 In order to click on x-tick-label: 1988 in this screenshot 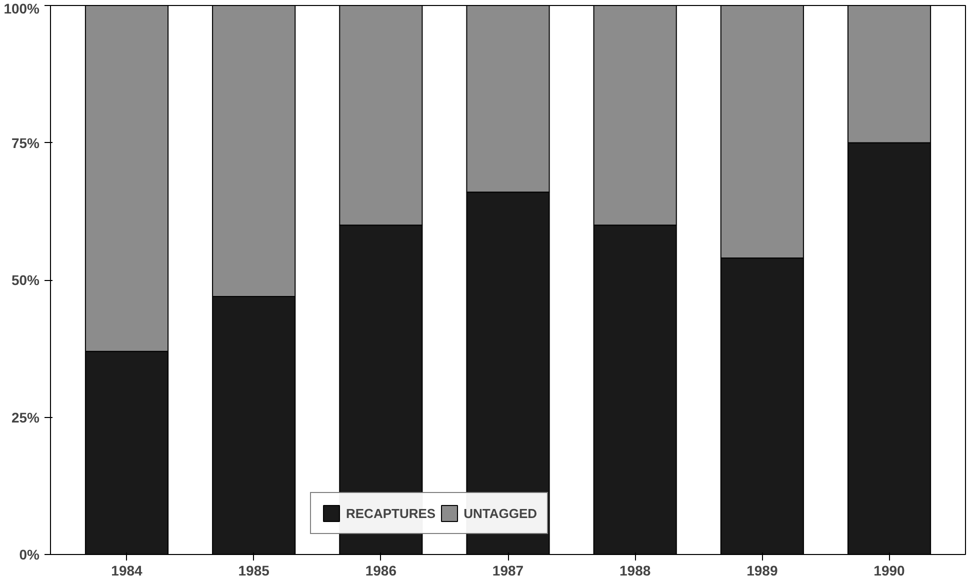, I will do `click(635, 570)`.